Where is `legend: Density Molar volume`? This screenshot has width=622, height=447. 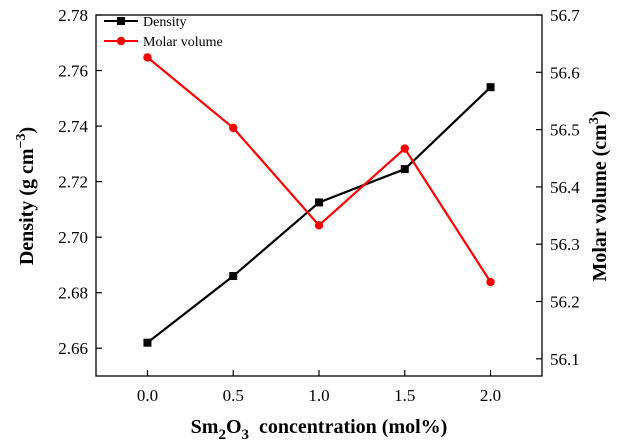 legend: Density Molar volume is located at coordinates (163, 32).